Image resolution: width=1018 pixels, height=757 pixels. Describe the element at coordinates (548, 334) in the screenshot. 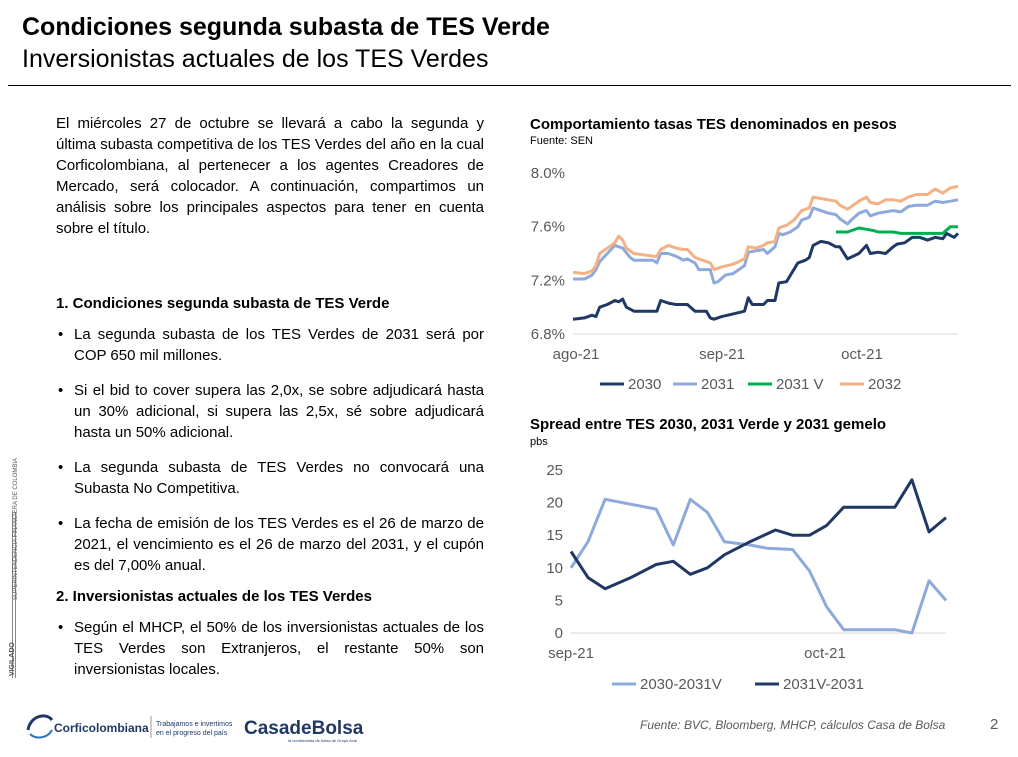

I see `y-tick-label: 6.8%` at that location.